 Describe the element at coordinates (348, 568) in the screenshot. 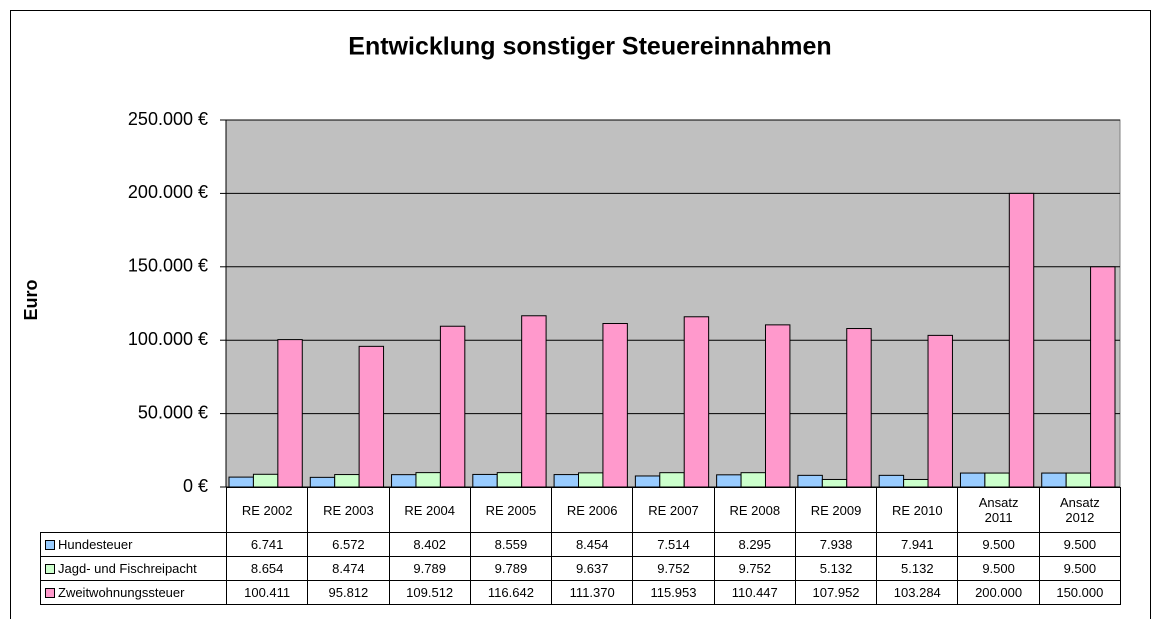

I see `table-value: 8.474` at that location.